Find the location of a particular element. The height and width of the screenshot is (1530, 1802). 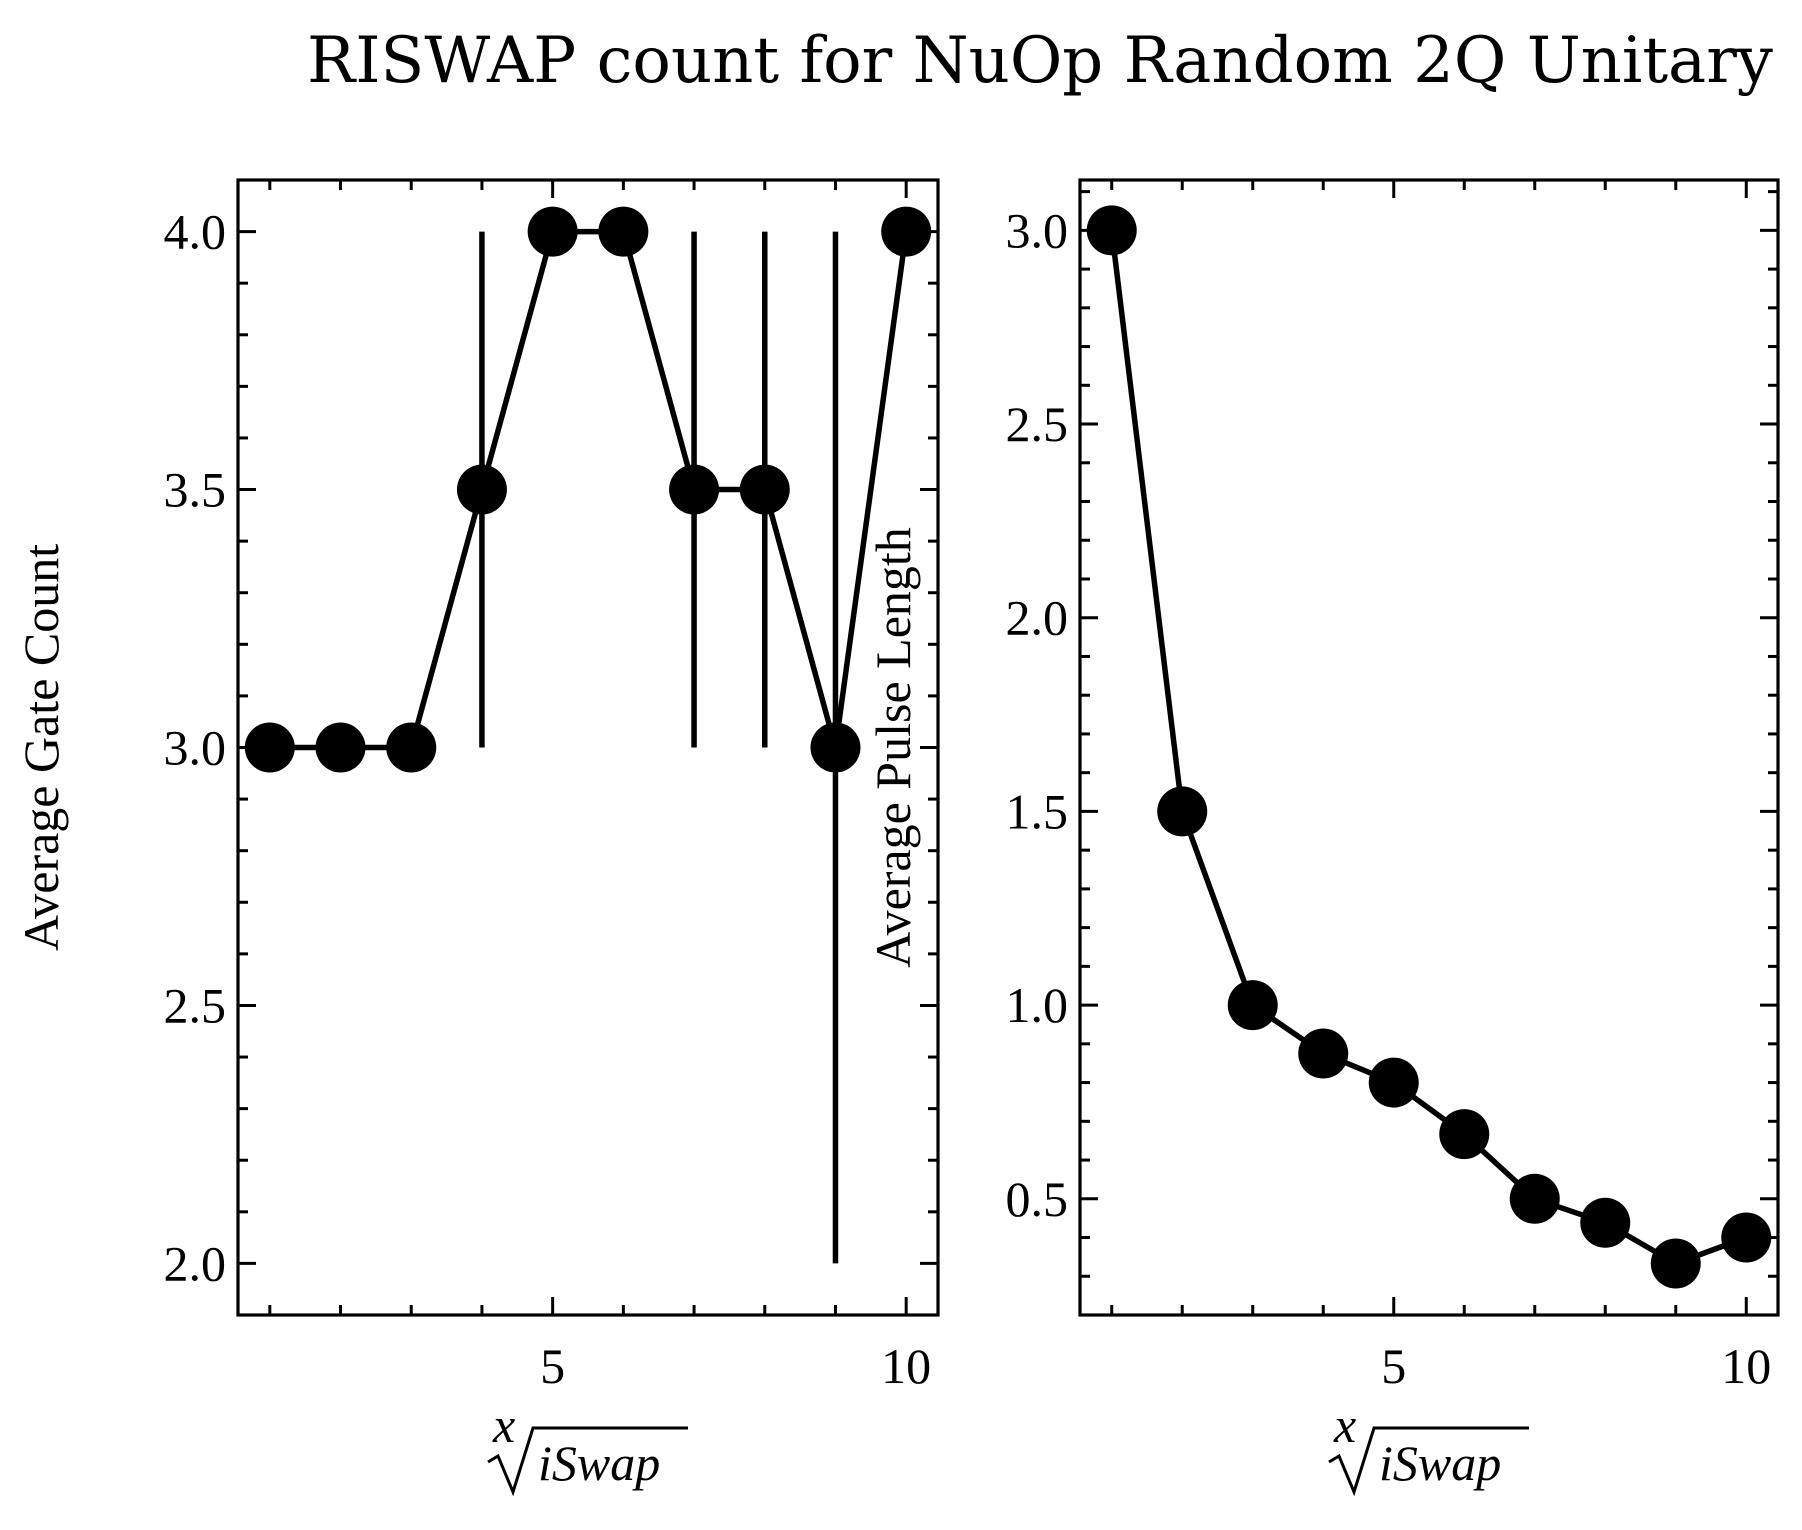

figure-title: RISWAP count for NuOp Random 2Q Unitary is located at coordinates (1040, 61).